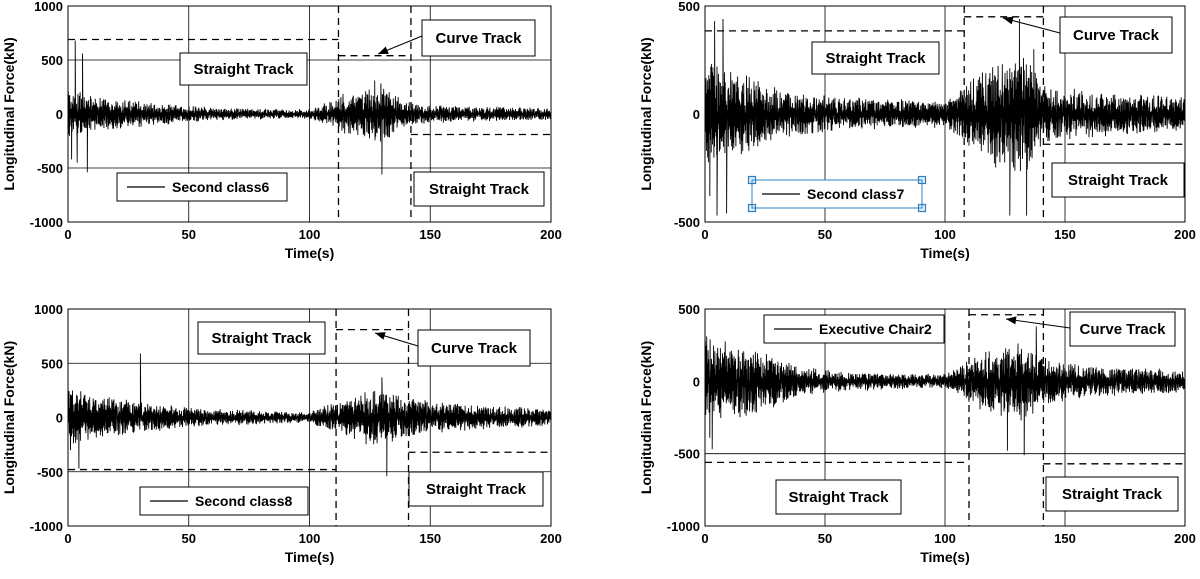 This screenshot has width=1200, height=579. I want to click on legend-label: Second class8, so click(243, 501).